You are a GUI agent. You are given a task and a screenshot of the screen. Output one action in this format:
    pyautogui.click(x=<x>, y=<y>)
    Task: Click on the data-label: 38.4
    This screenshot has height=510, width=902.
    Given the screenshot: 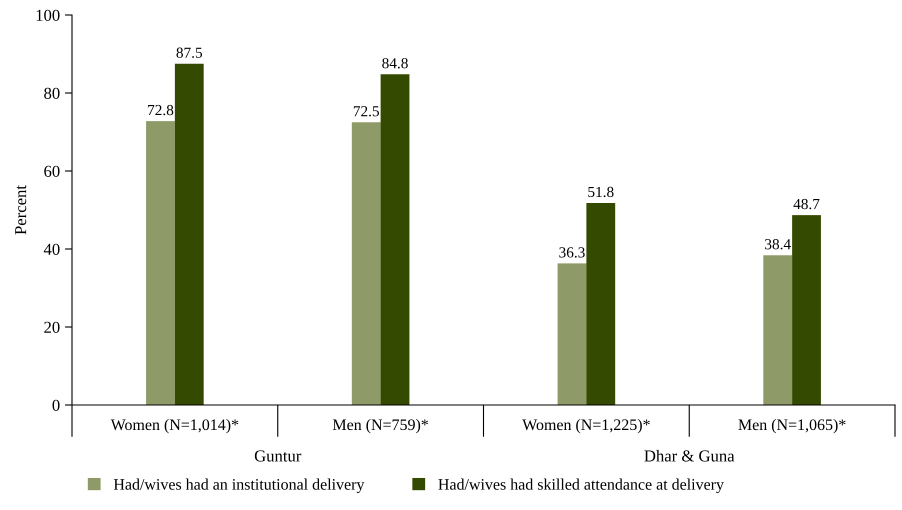 What is the action you would take?
    pyautogui.click(x=778, y=244)
    